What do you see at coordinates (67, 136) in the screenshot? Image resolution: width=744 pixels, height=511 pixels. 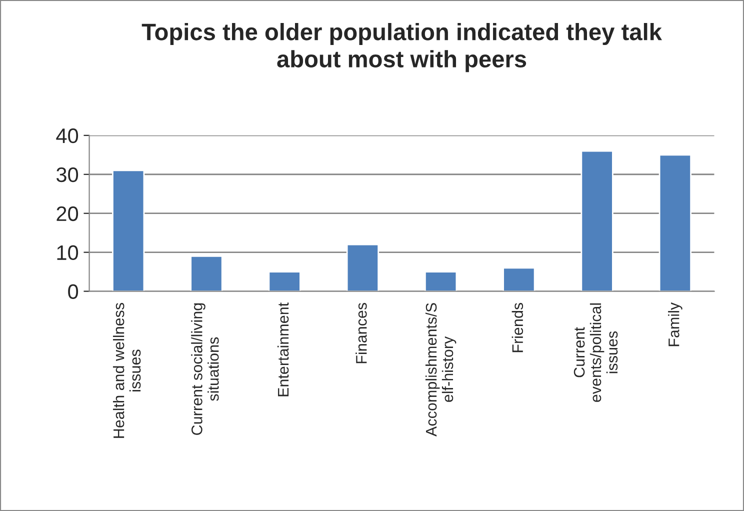 I see `y-tick-label: 40` at bounding box center [67, 136].